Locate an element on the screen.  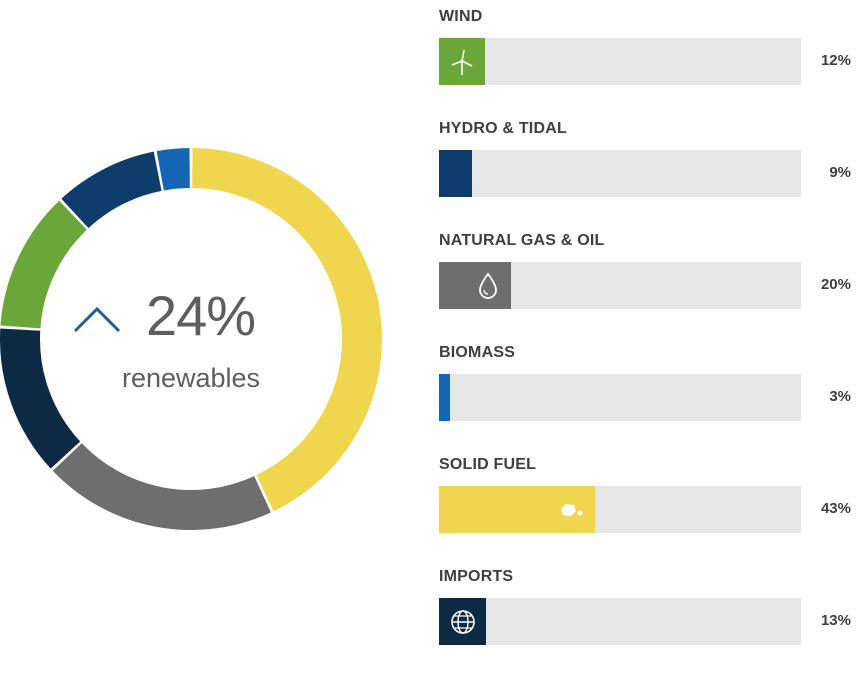
source-label: BIOMASS is located at coordinates (477, 352).